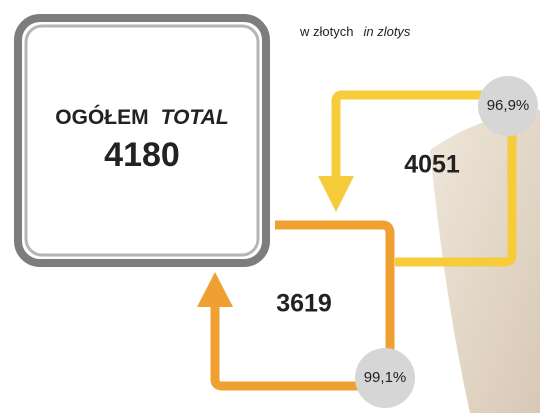  What do you see at coordinates (336, 194) in the screenshot?
I see `yellow-arrowhead` at bounding box center [336, 194].